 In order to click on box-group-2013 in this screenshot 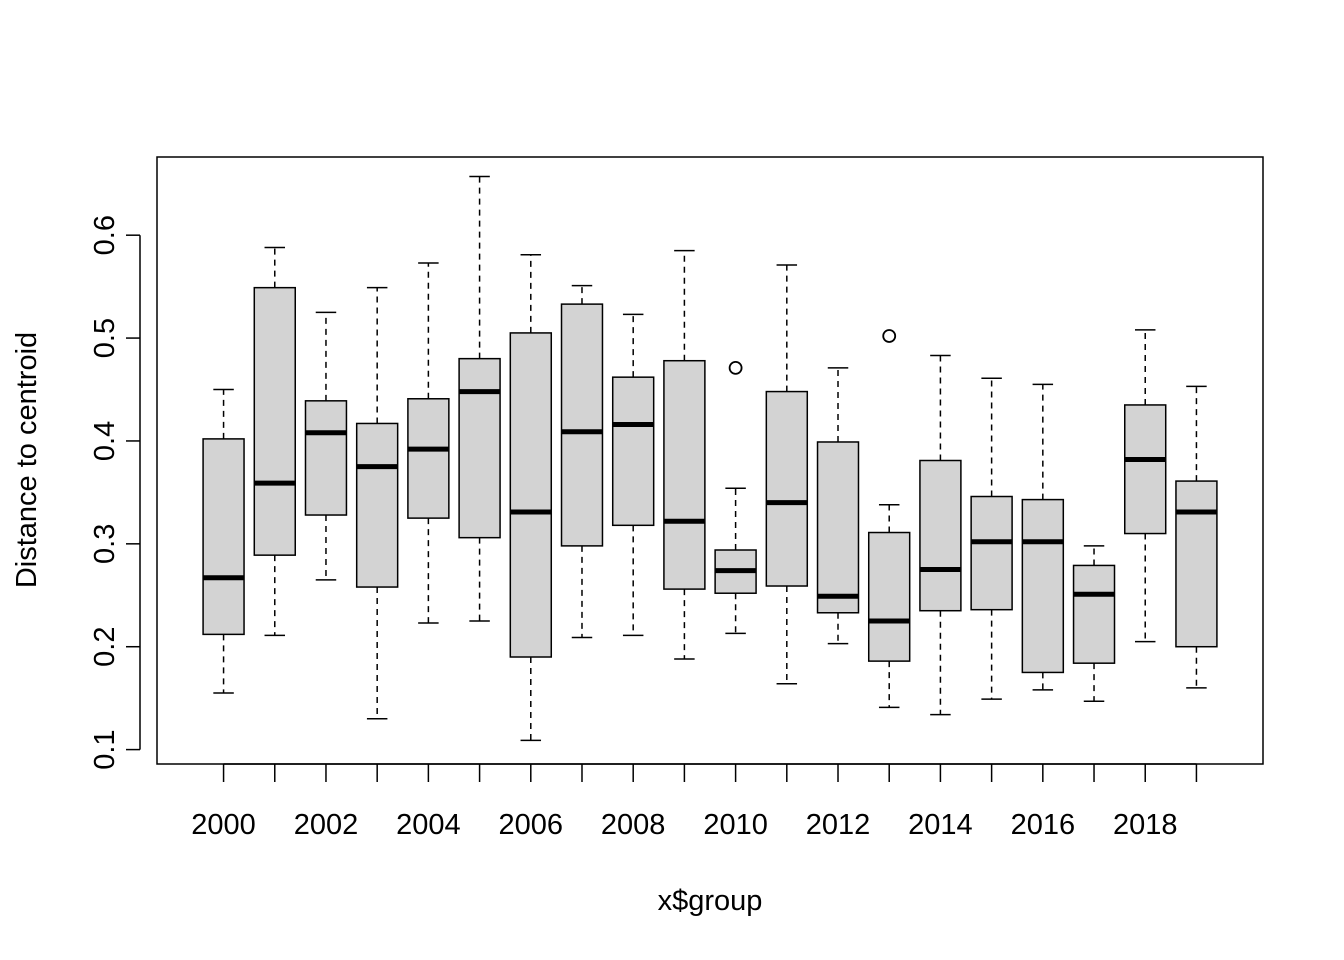, I will do `click(889, 519)`.